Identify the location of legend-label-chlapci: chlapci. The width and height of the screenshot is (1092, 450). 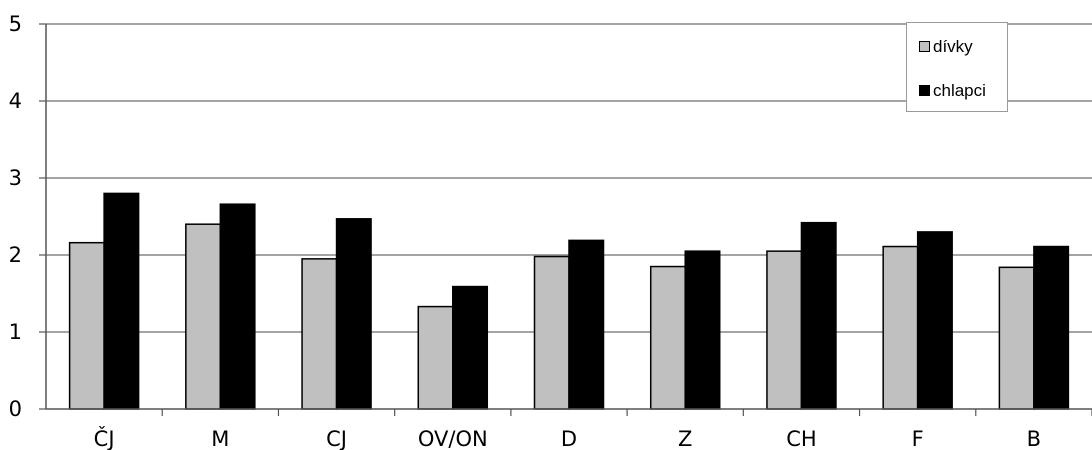
(959, 90).